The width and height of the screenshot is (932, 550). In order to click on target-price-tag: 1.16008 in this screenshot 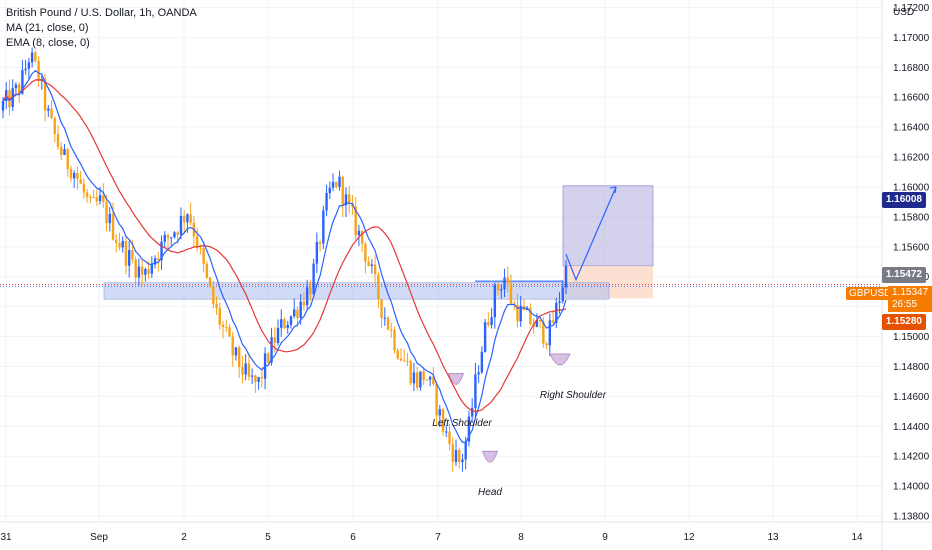, I will do `click(903, 200)`.